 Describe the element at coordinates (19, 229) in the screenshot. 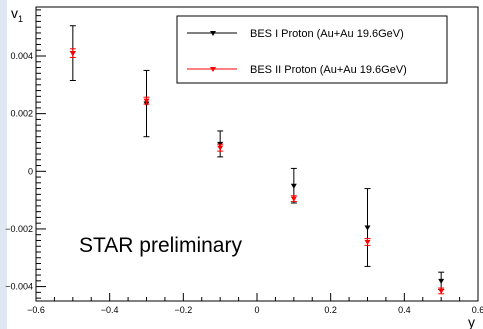

I see `y-tick-label: −0.002` at that location.